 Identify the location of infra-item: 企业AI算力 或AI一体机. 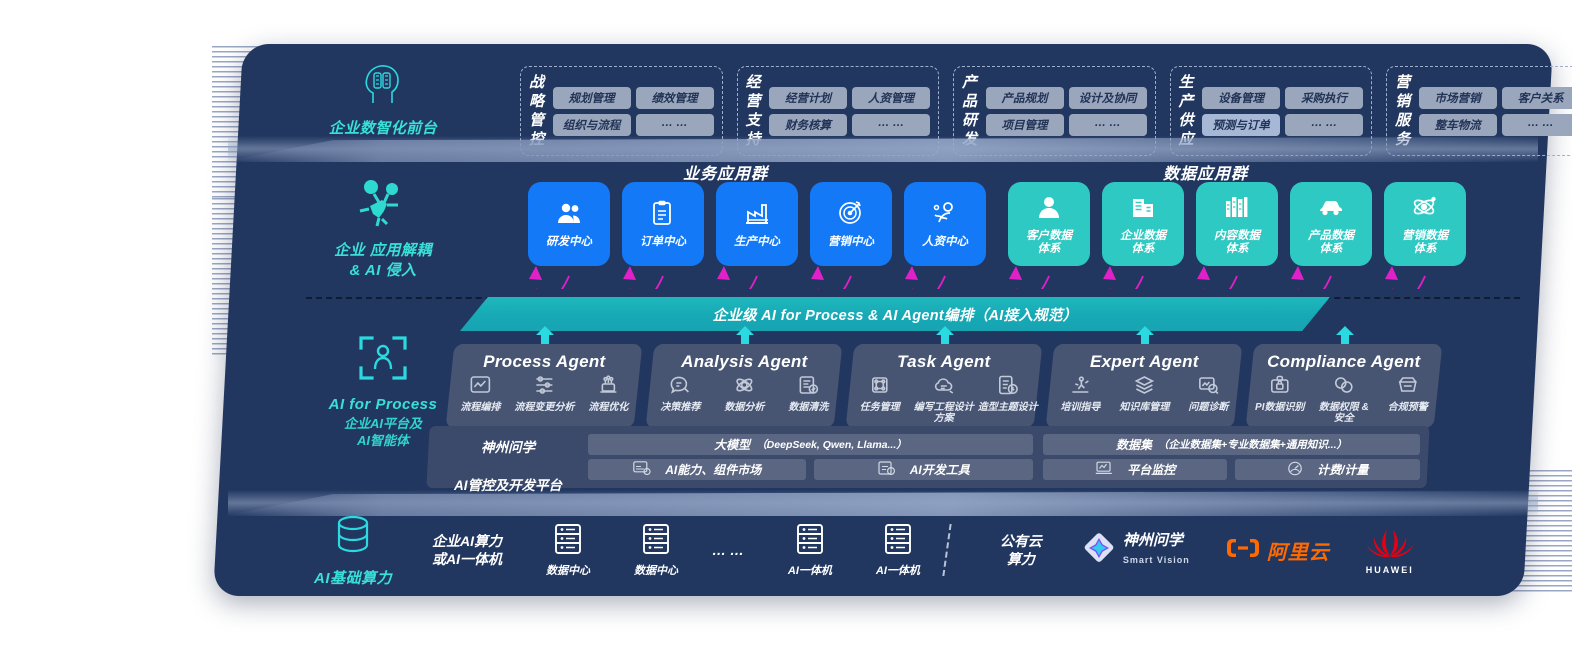
(467, 550).